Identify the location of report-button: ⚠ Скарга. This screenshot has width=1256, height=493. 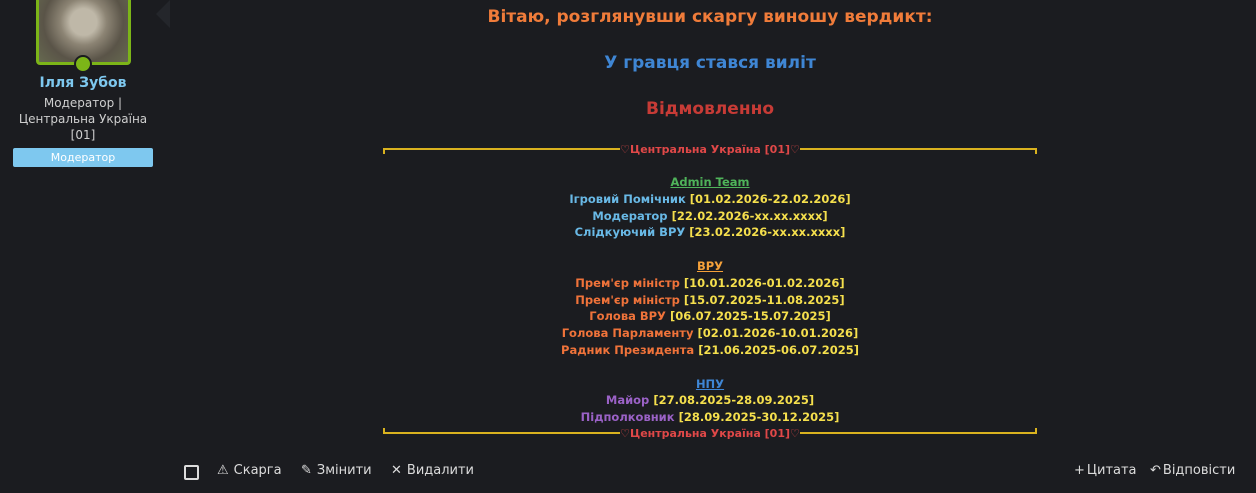
(249, 470).